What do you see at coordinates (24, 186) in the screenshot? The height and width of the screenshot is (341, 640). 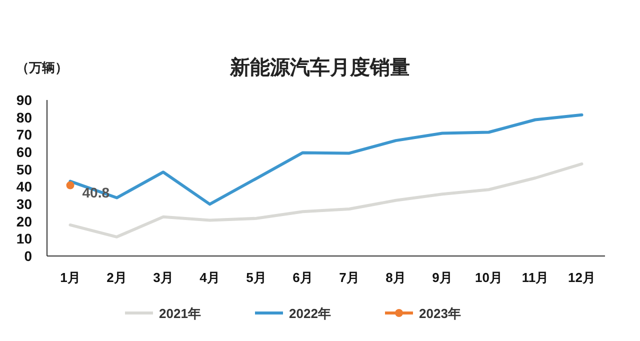 I see `y-tick-label: 40` at bounding box center [24, 186].